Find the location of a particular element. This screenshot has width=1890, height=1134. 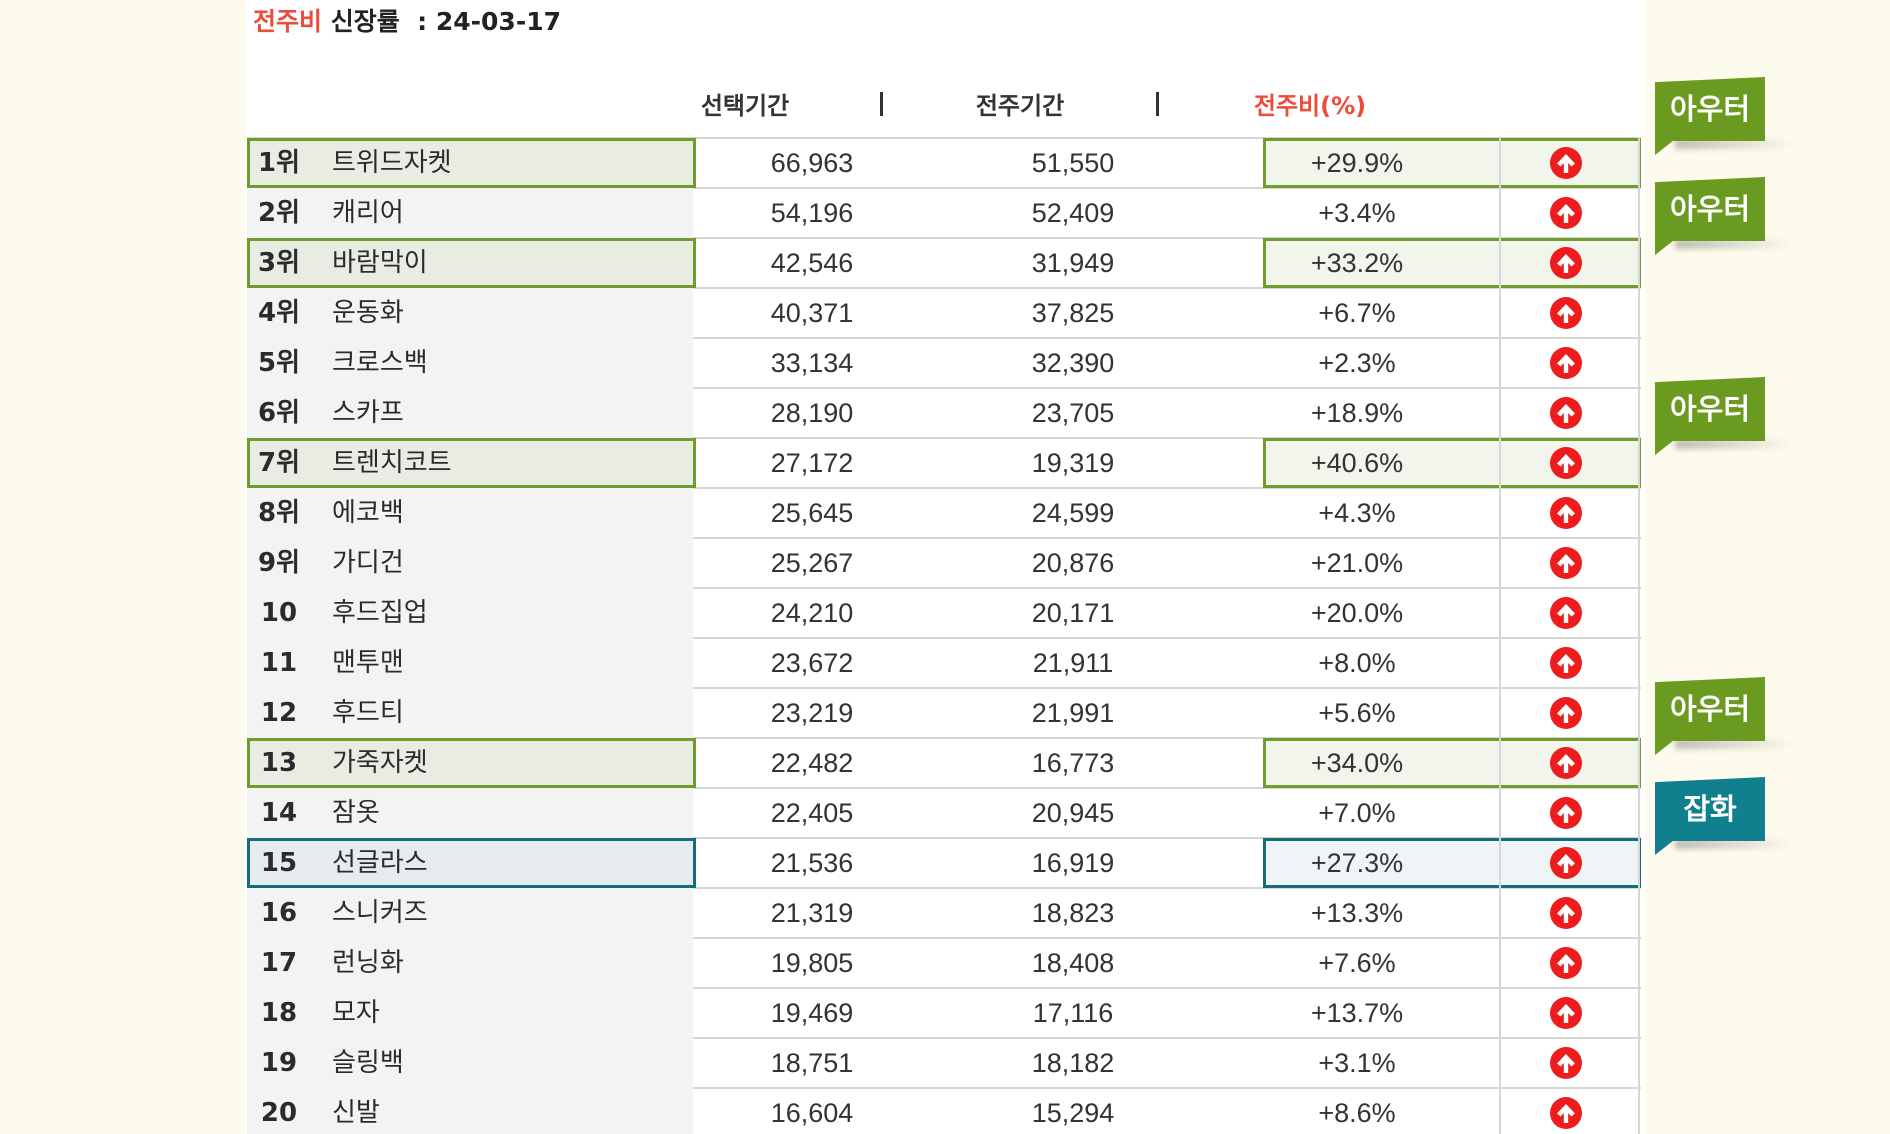

selected-period-value: 18,751 is located at coordinates (812, 1063).